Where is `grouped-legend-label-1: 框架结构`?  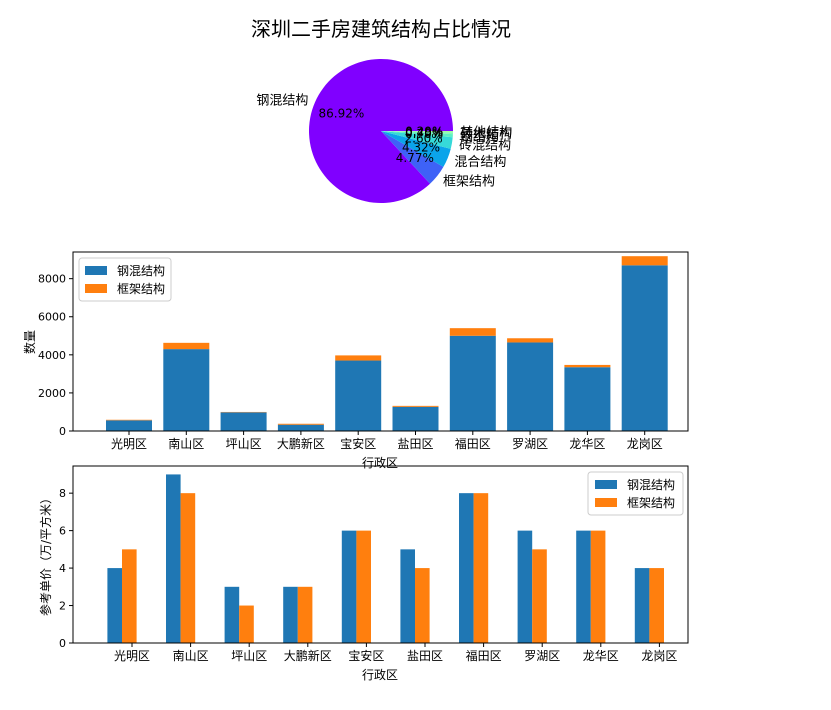 grouped-legend-label-1: 框架结构 is located at coordinates (651, 502).